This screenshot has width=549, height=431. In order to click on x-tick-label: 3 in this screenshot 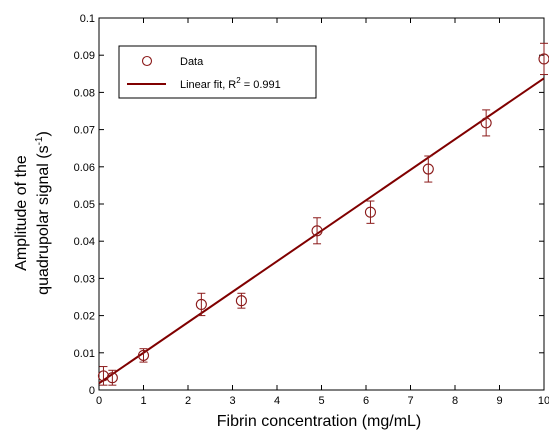, I will do `click(232, 401)`.